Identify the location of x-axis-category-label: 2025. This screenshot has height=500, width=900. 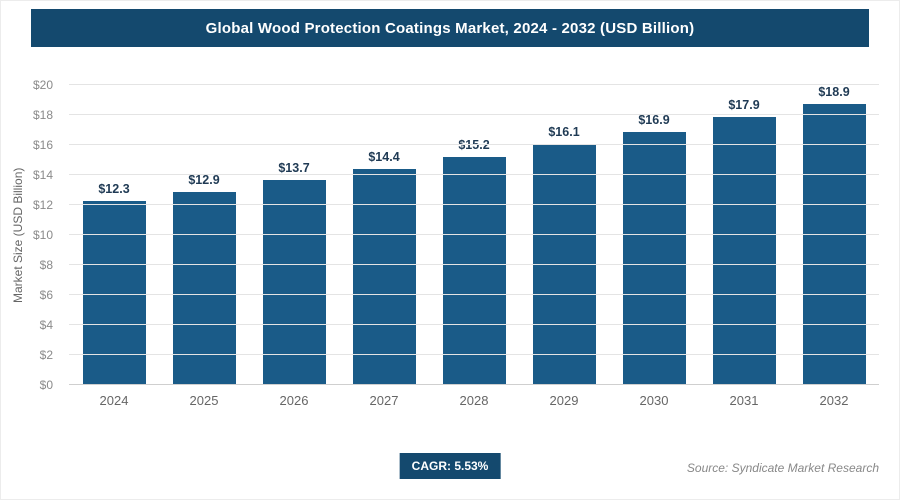
(204, 400).